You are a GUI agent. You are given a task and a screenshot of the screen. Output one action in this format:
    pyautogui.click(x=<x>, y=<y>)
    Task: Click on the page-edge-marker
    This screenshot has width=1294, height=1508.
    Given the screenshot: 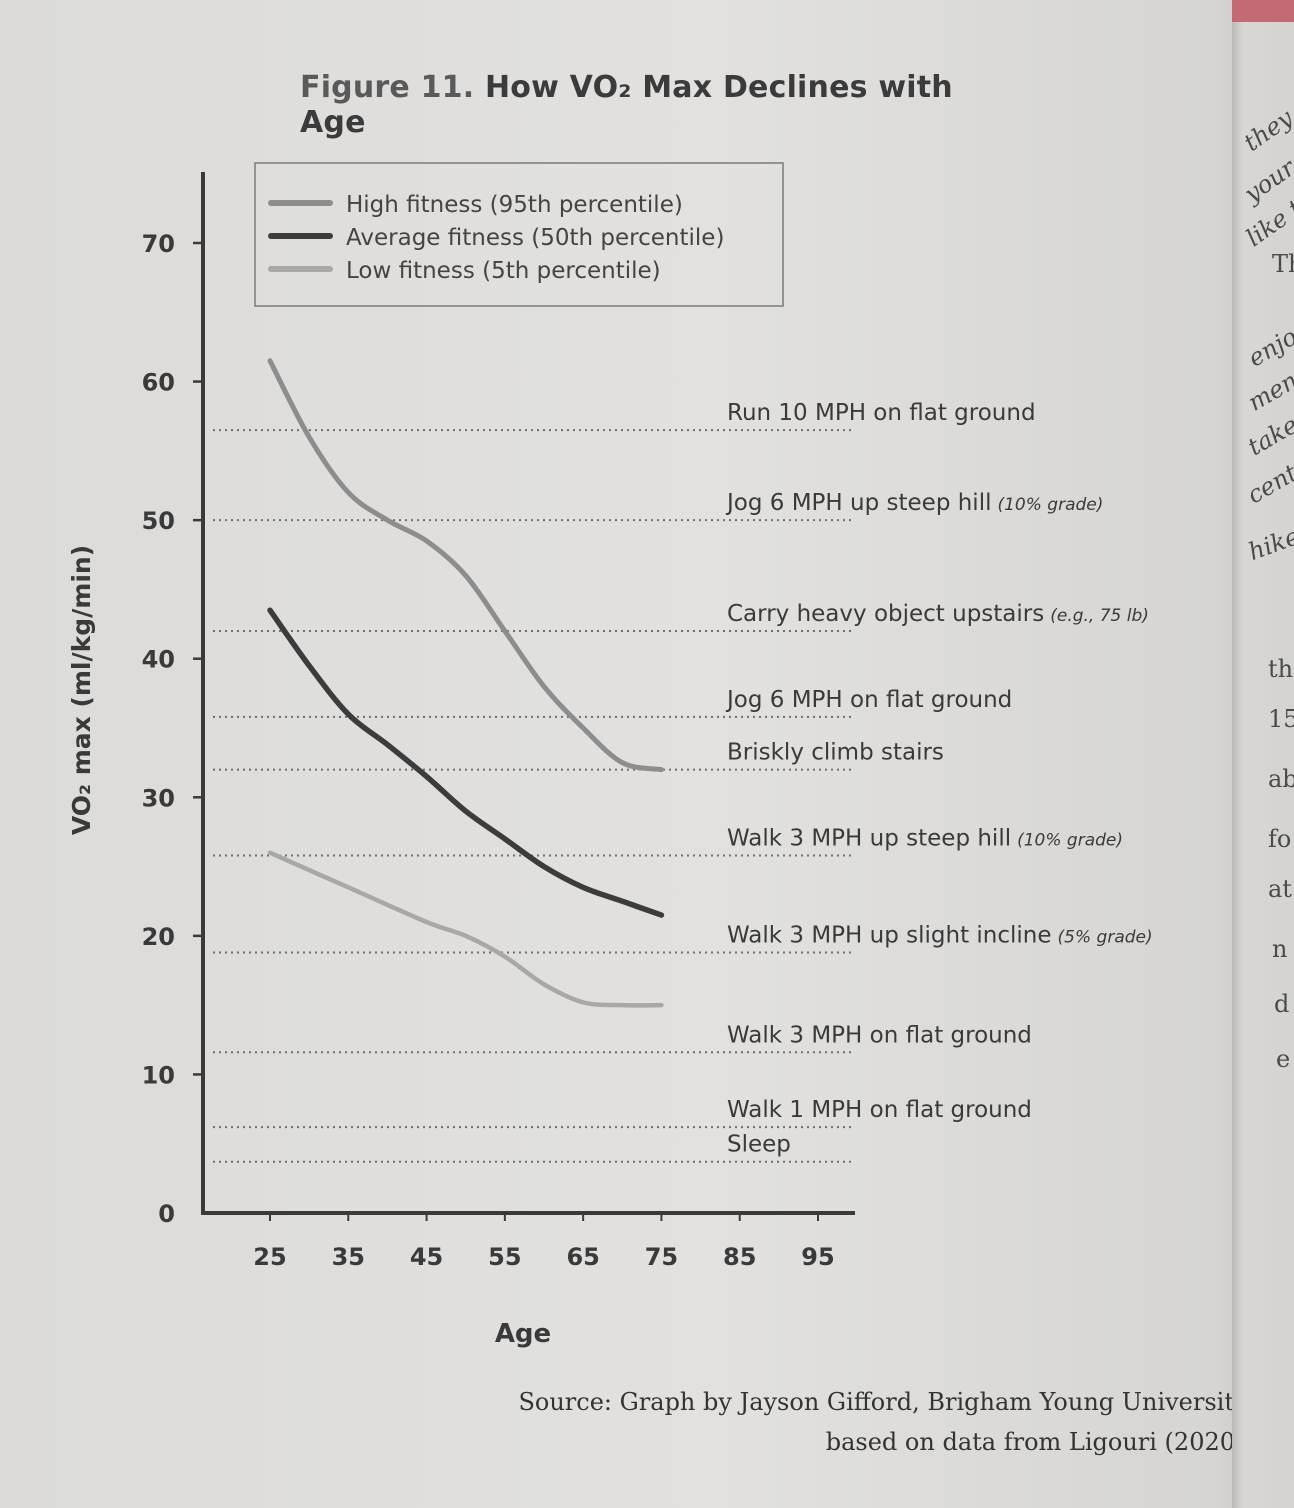 What is the action you would take?
    pyautogui.click(x=1263, y=11)
    